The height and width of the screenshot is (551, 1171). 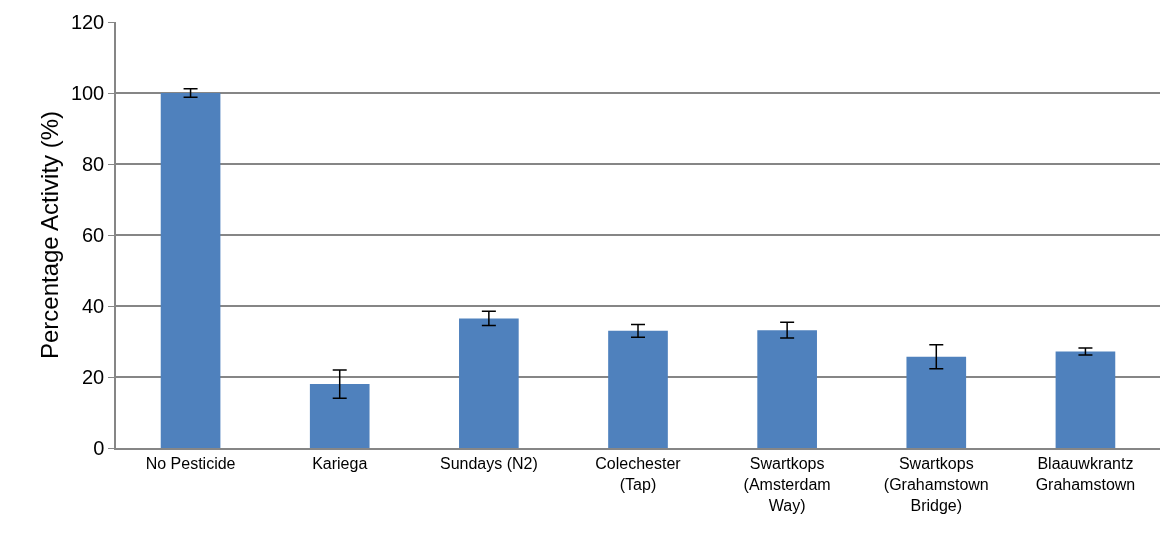 I want to click on y-tick-label: 100, so click(x=87, y=93).